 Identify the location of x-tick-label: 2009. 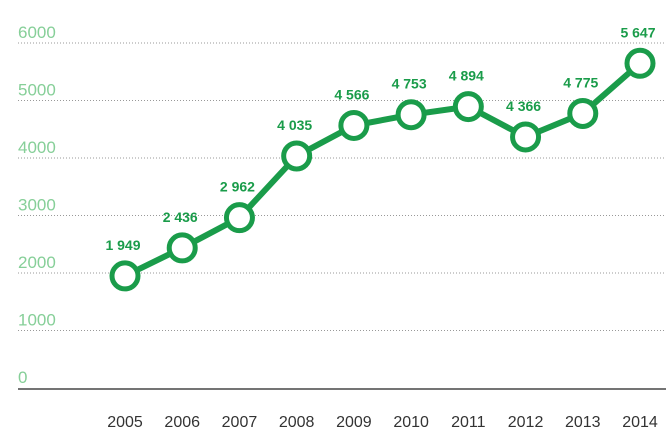
(354, 422).